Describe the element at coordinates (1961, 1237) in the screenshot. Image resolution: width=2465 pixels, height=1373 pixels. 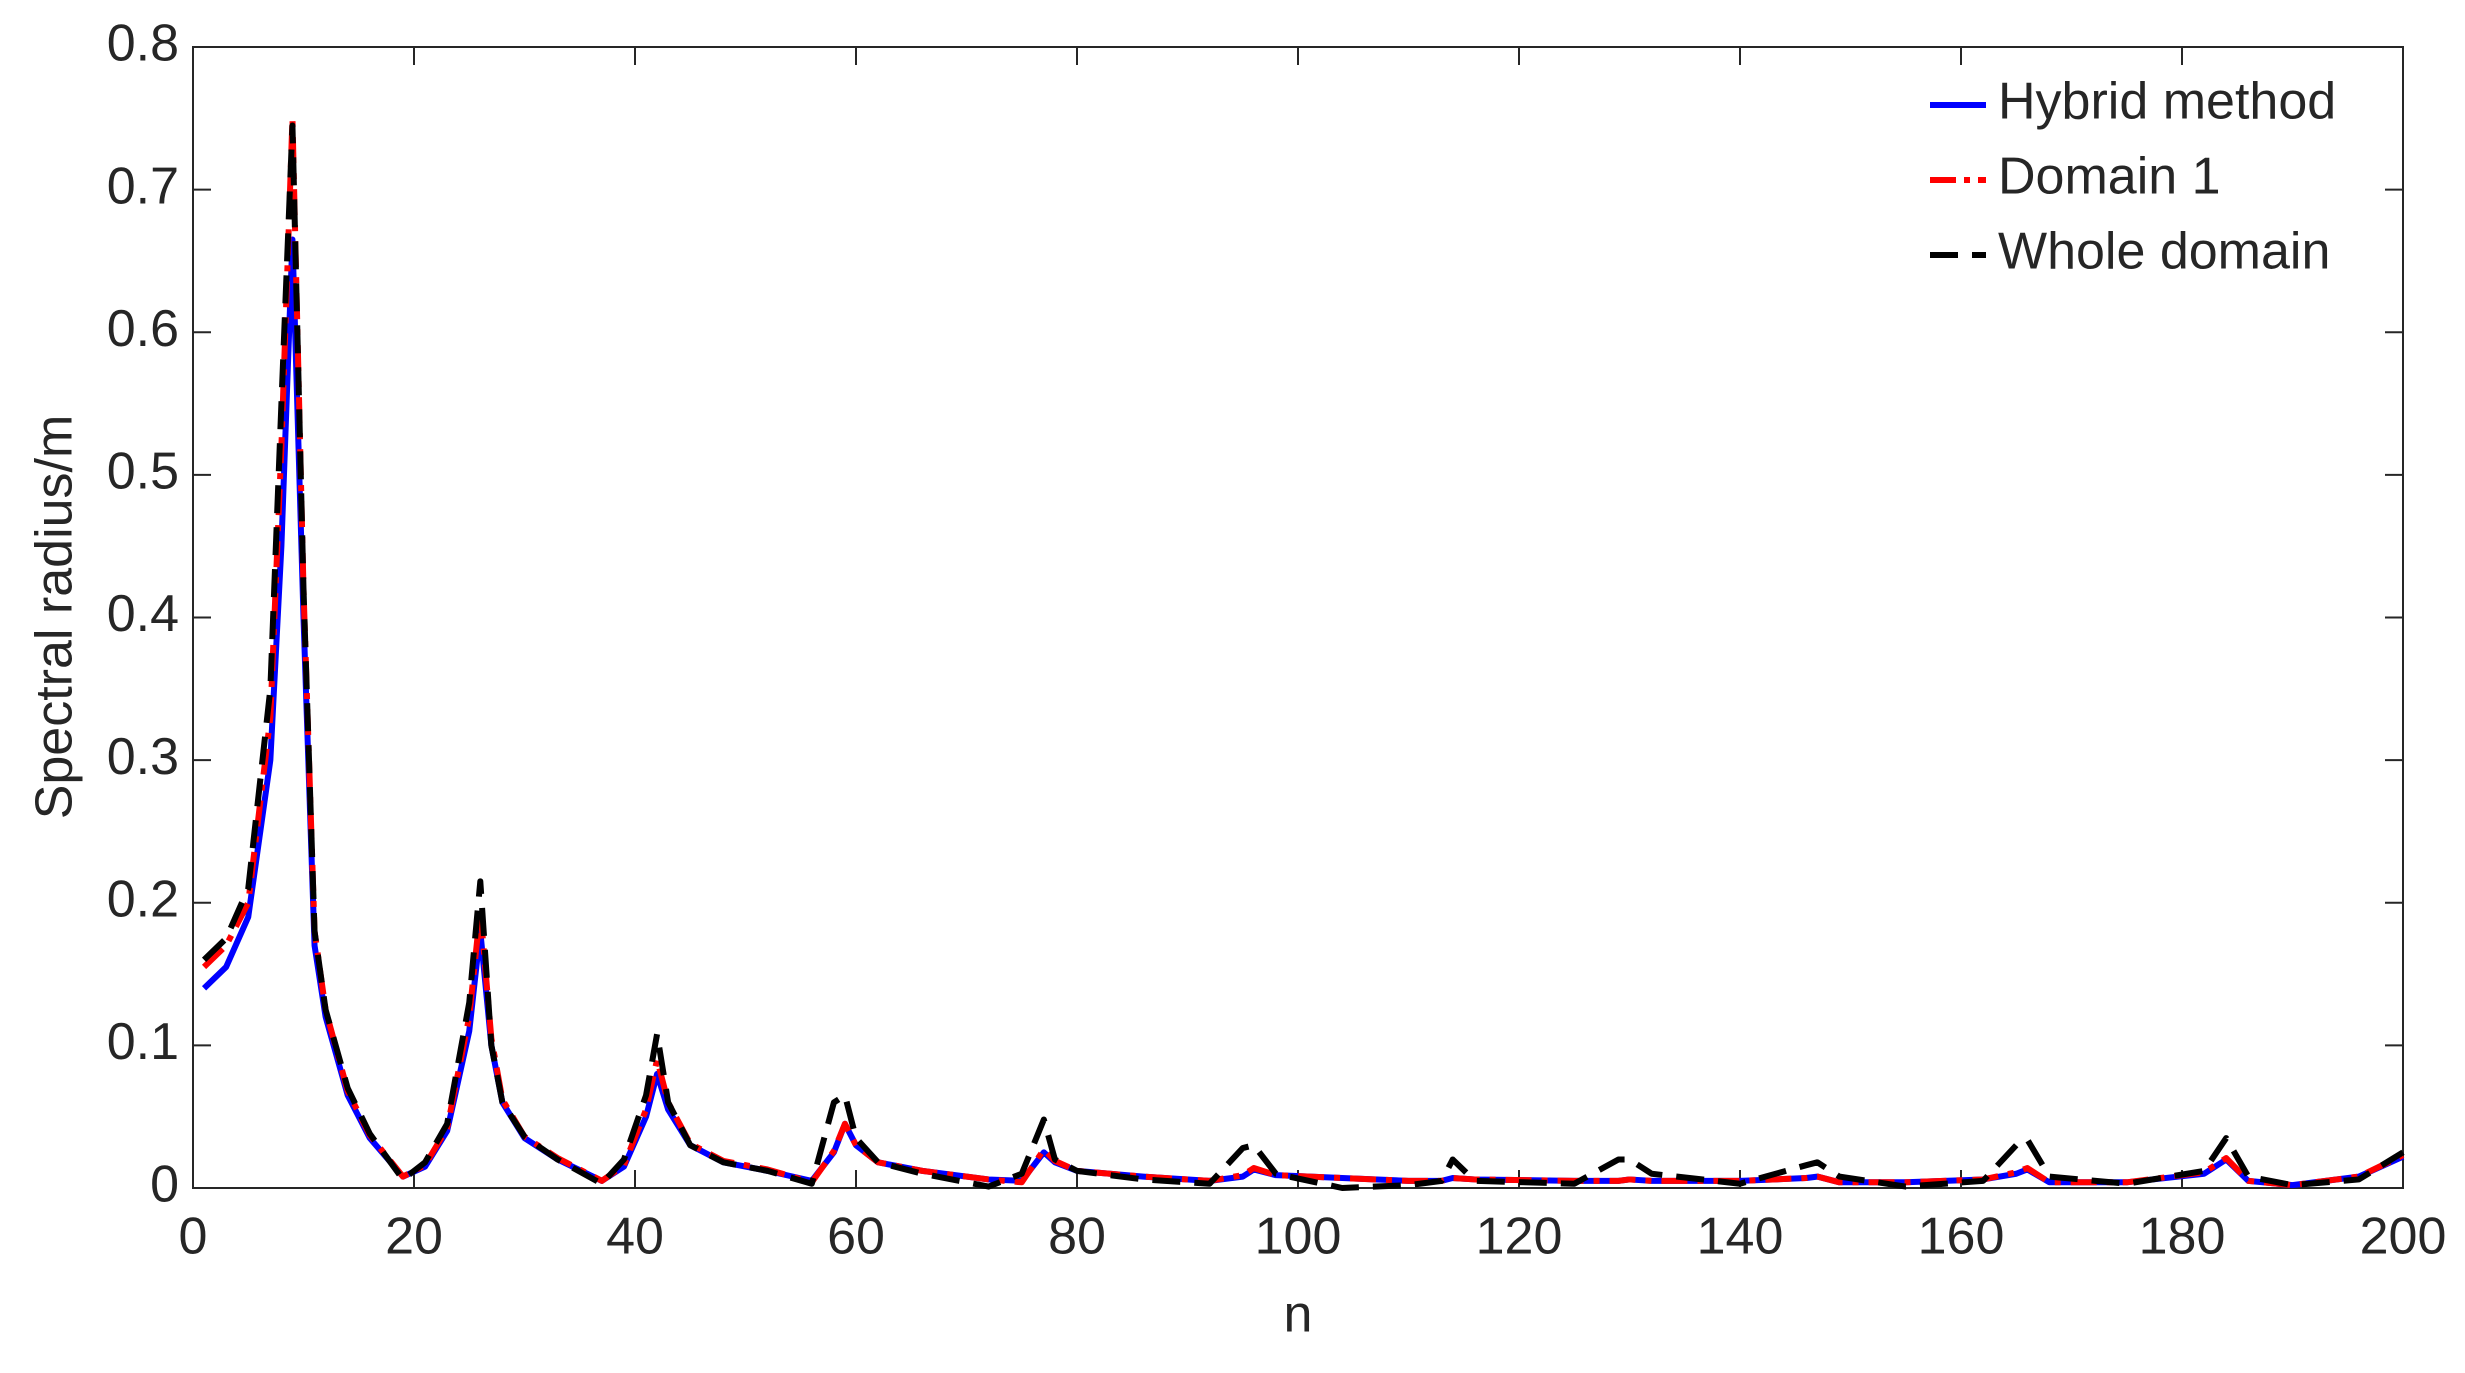
I see `x-tick-label: 160` at that location.